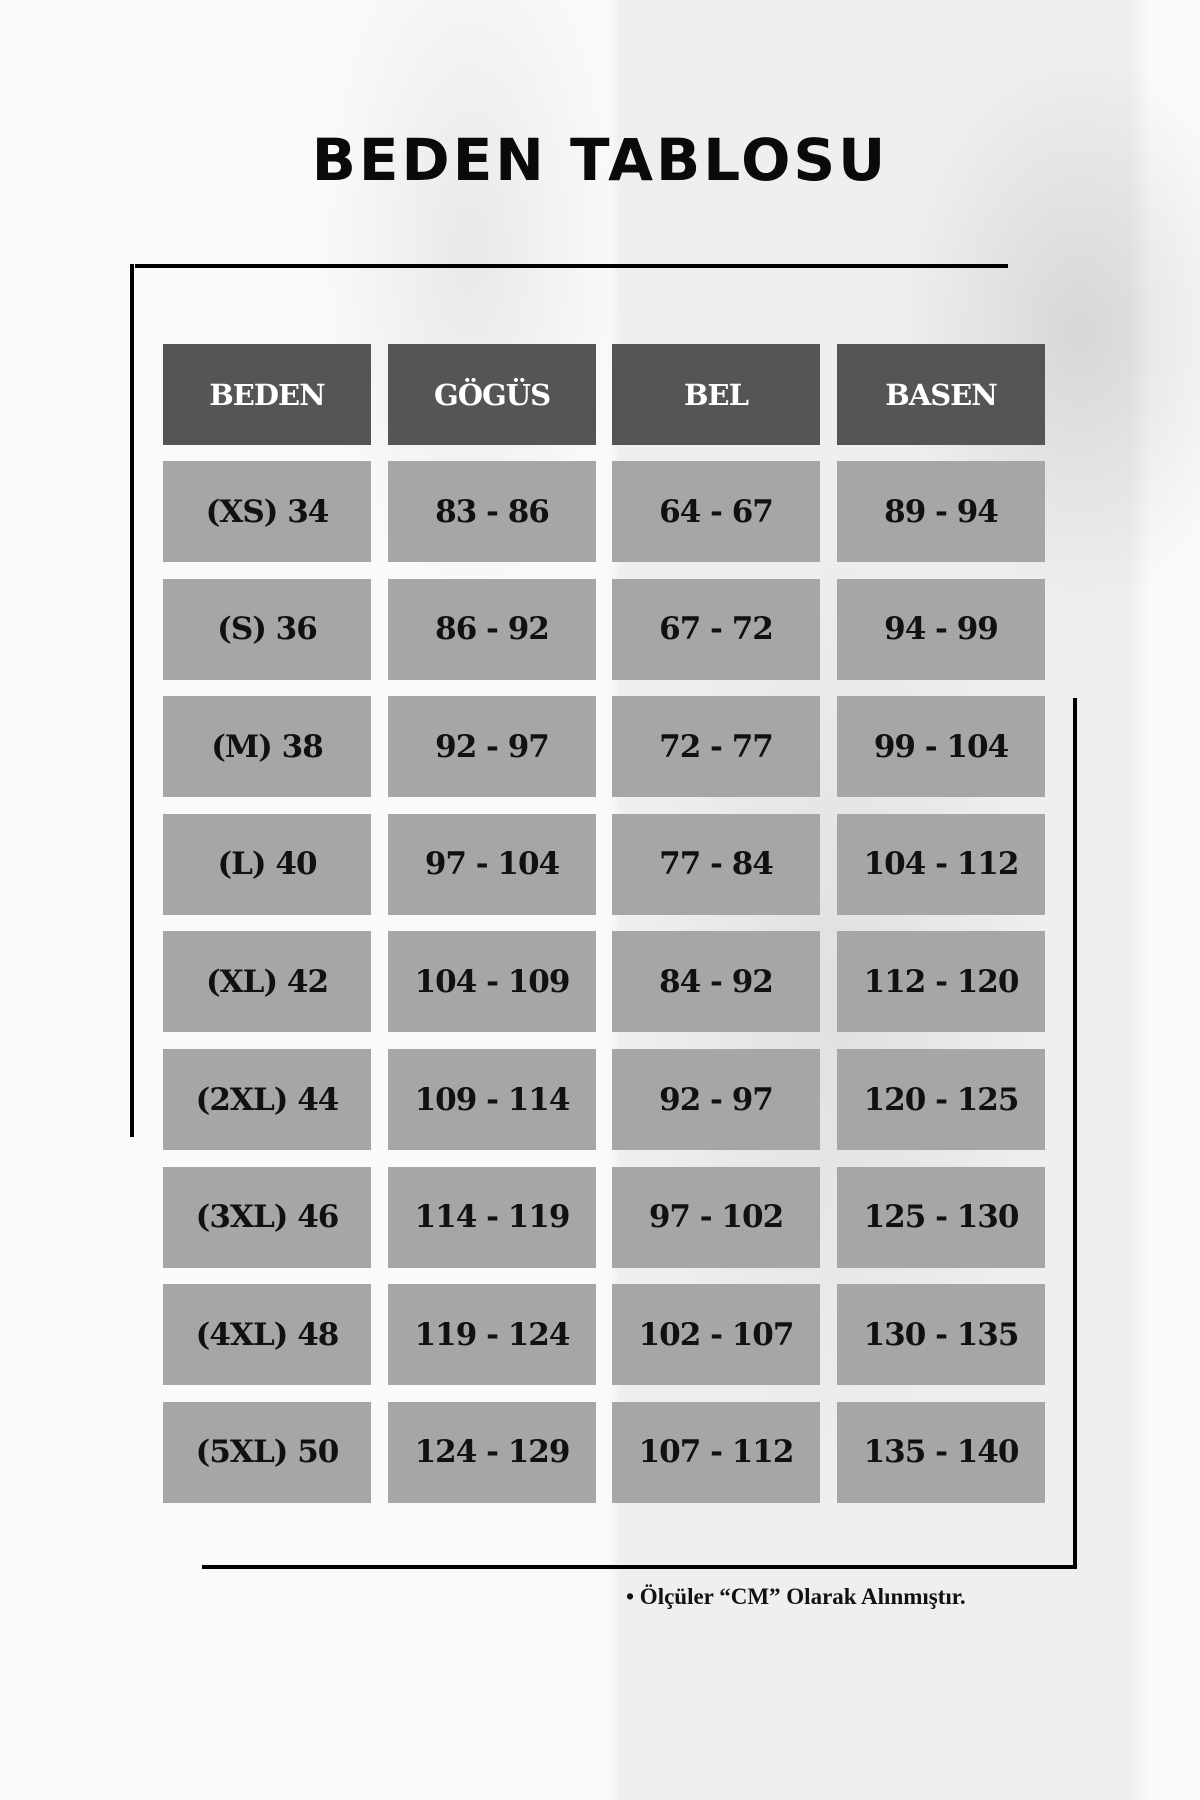  What do you see at coordinates (492, 511) in the screenshot?
I see `table-cell: 83 - 86` at bounding box center [492, 511].